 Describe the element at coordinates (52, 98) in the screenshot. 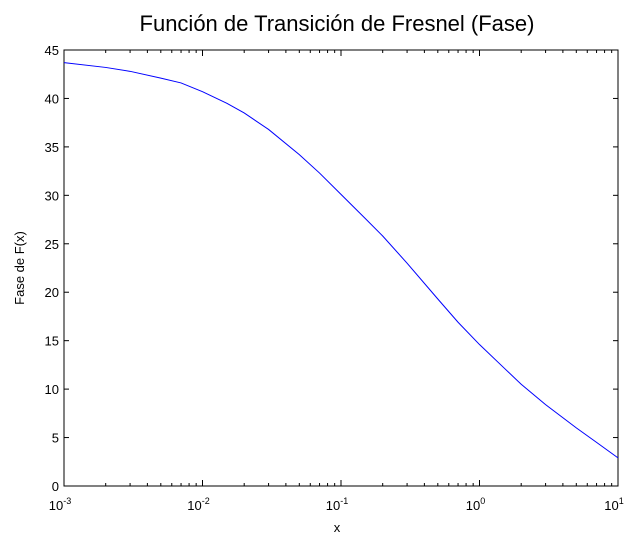

I see `y-tick-label: 40` at that location.